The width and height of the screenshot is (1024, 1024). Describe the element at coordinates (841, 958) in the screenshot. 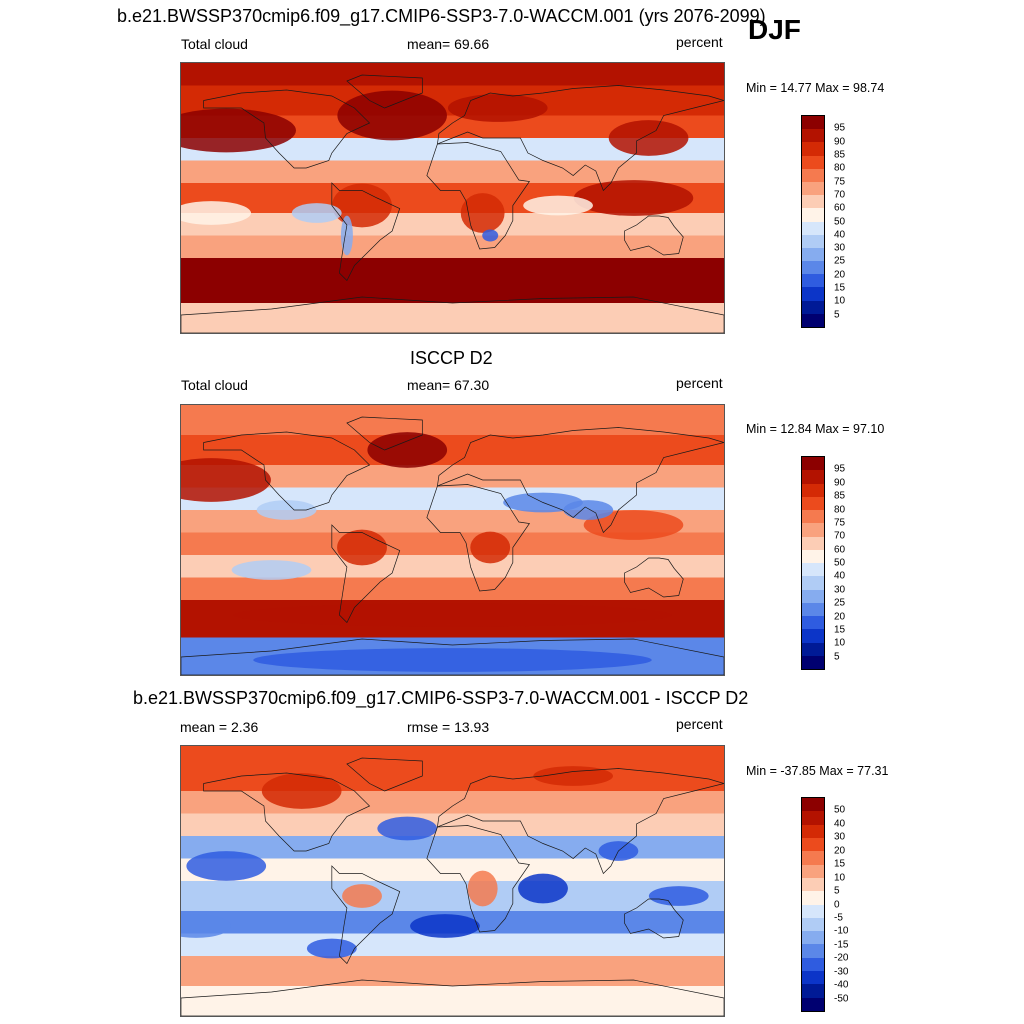

I see `colorbar-tick-label: -20` at that location.